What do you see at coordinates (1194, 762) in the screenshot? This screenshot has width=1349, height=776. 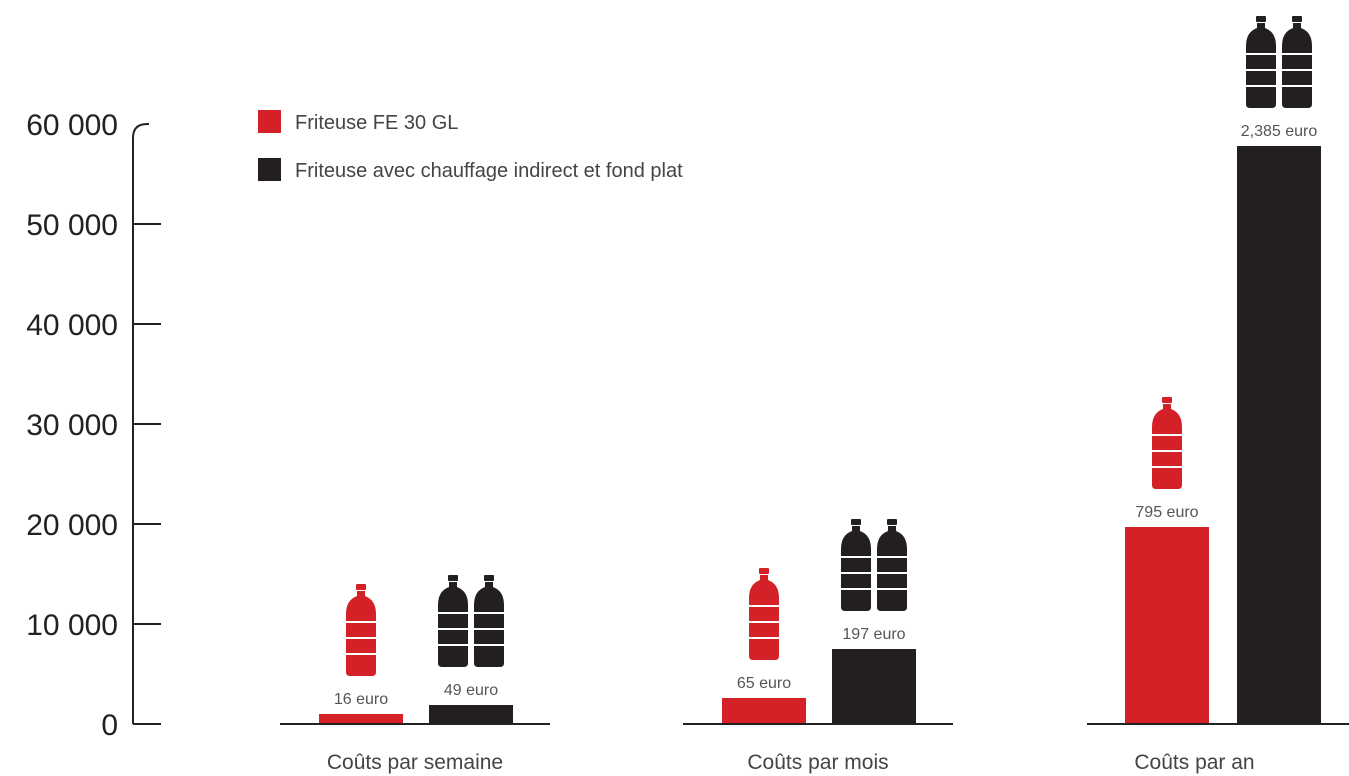 I see `category-label: Coûts par an` at bounding box center [1194, 762].